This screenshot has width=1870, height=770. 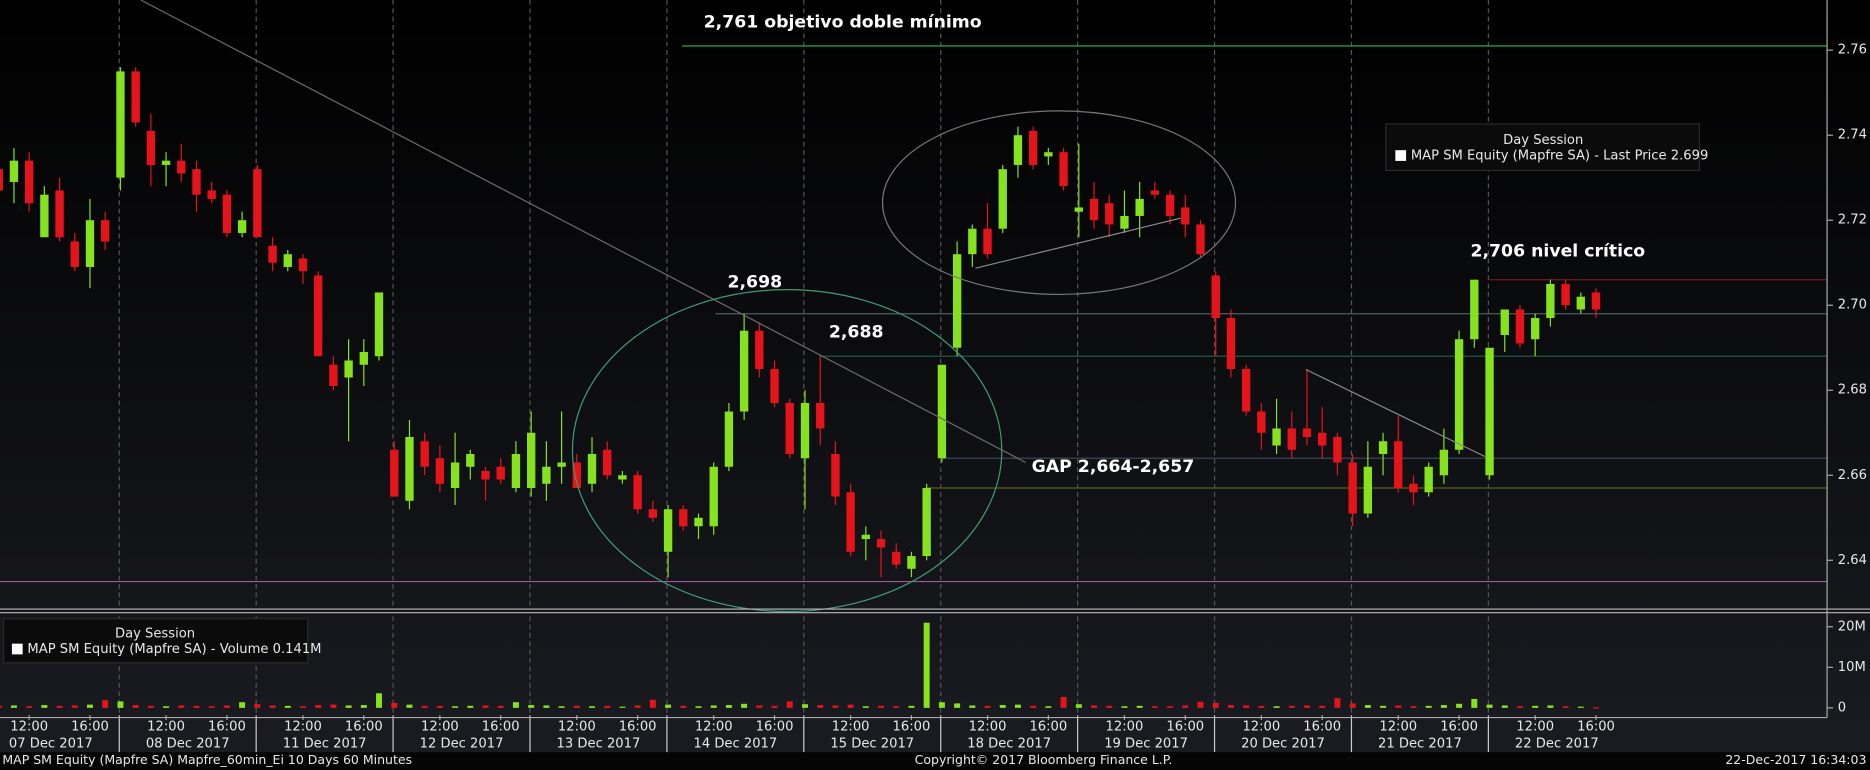 I want to click on day-label: 18 Dec 2017, so click(x=1009, y=743).